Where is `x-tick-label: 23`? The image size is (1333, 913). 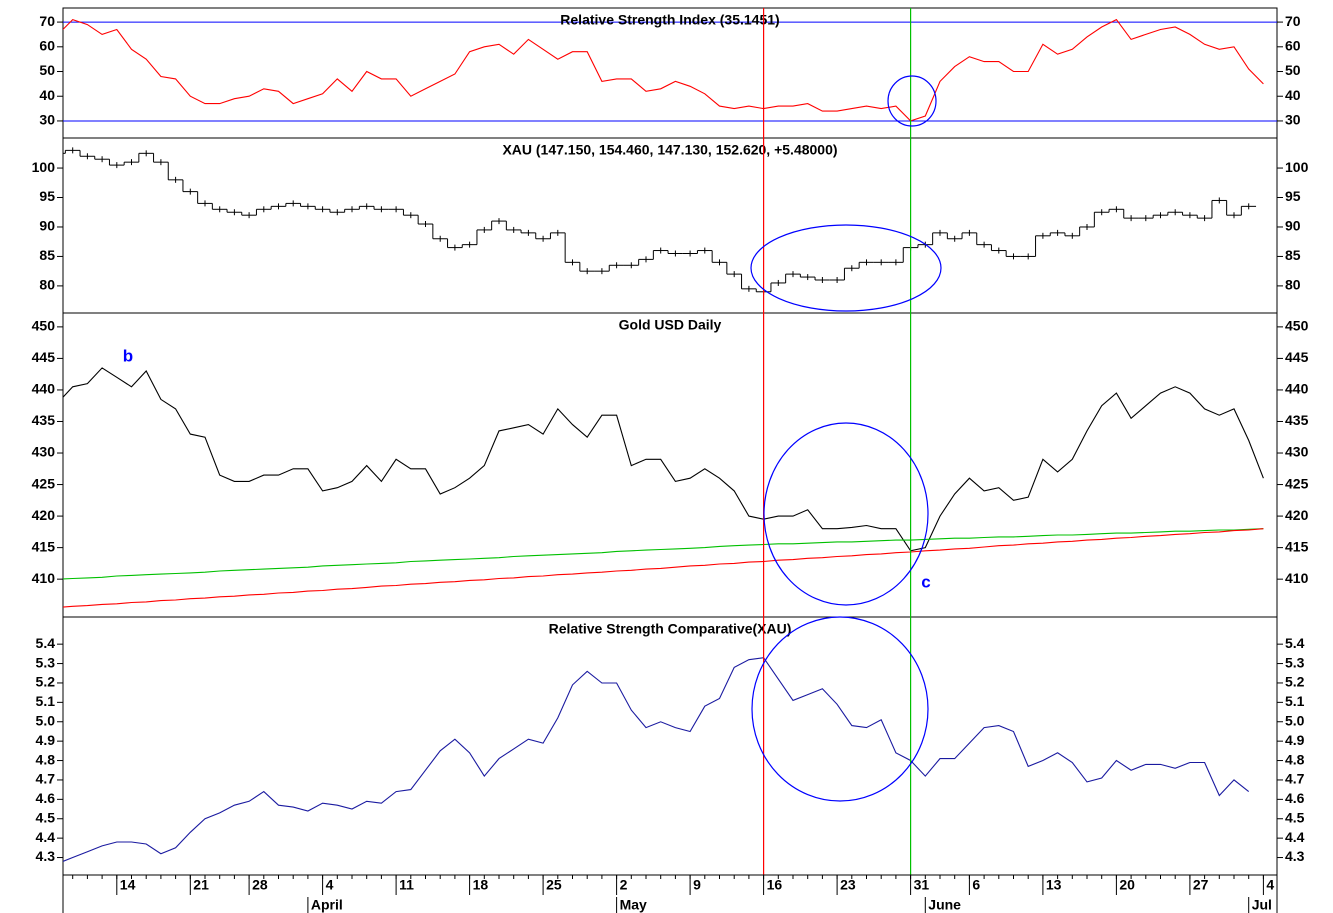
x-tick-label: 23 is located at coordinates (848, 885).